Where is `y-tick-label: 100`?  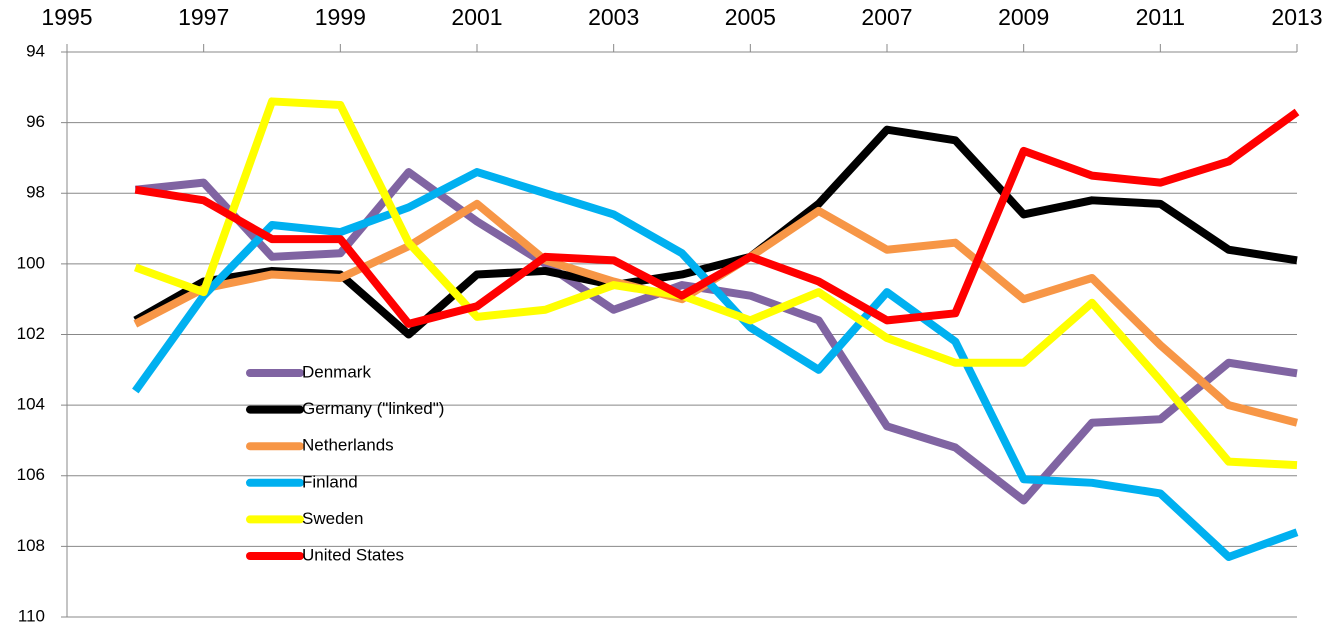
y-tick-label: 100 is located at coordinates (31, 262).